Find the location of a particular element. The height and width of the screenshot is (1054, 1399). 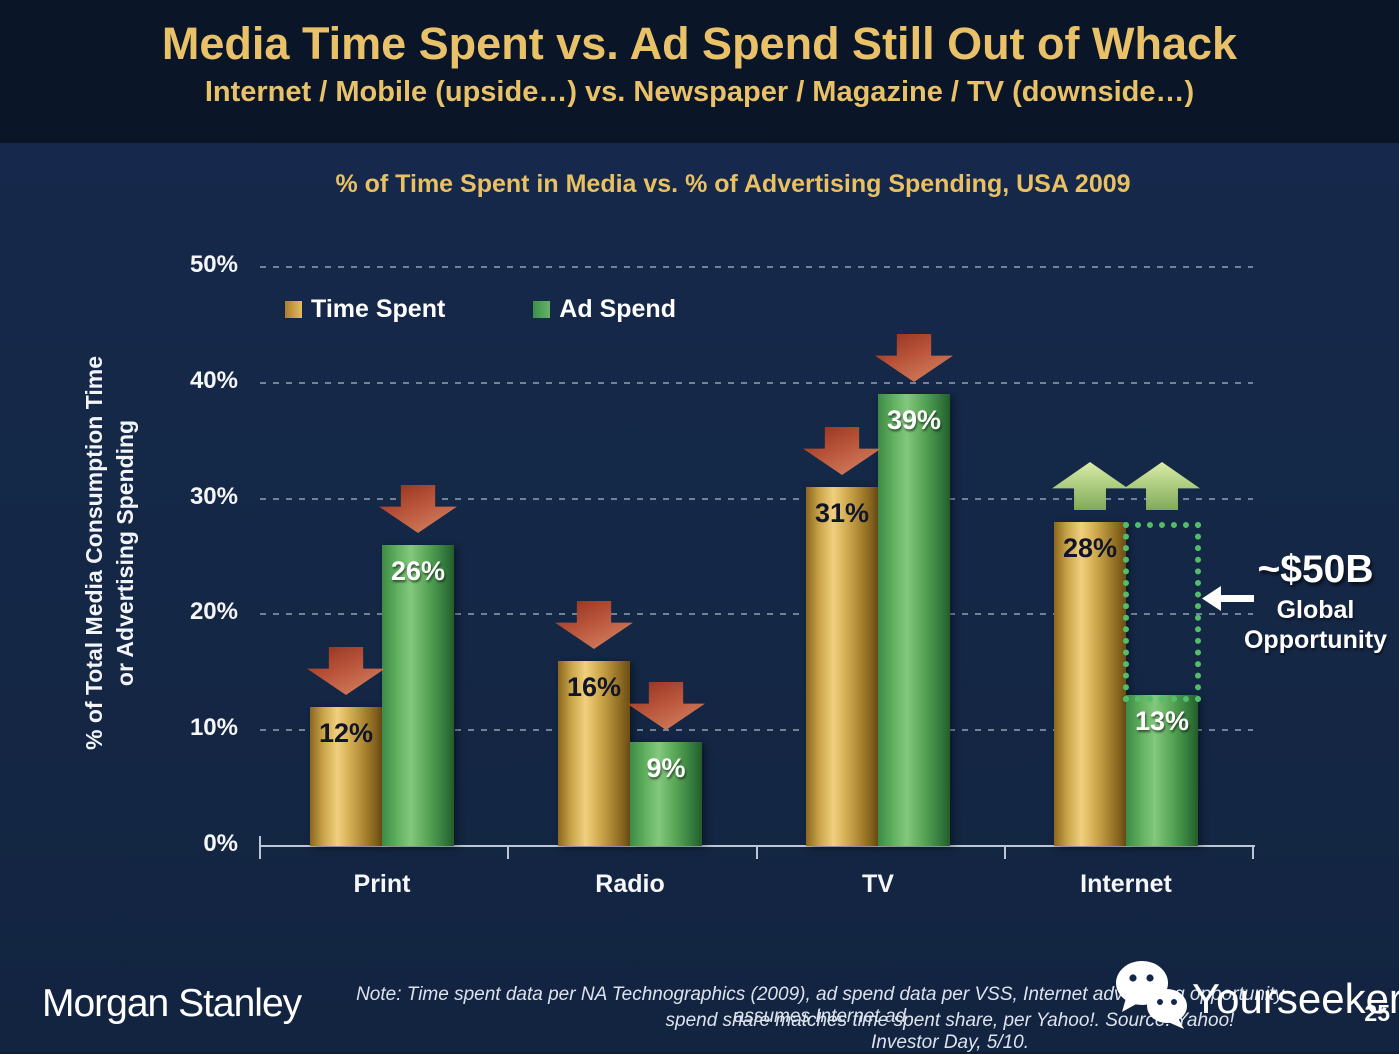

down-arrow-icon-tv-ad-spend is located at coordinates (914, 358).